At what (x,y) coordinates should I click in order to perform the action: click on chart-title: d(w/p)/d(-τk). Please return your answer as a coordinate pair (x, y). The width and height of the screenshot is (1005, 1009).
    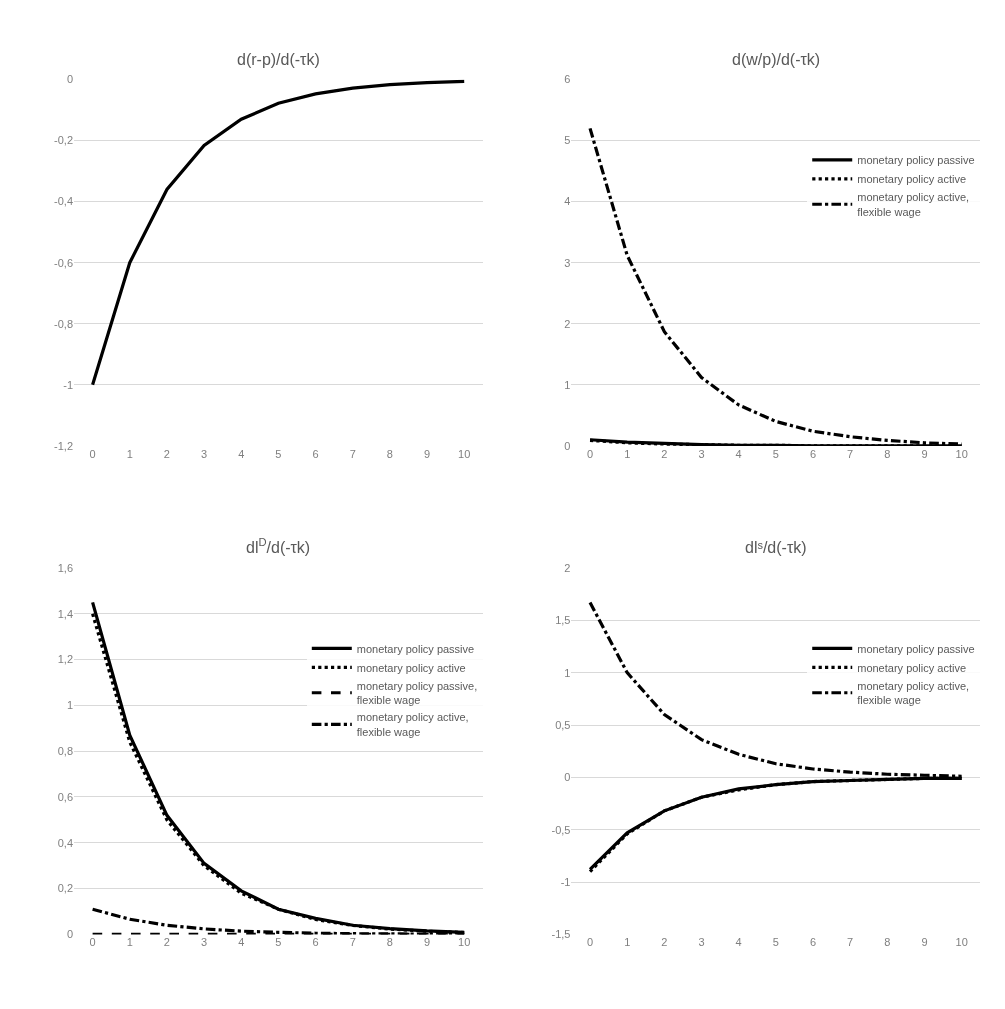
    Looking at the image, I should click on (776, 59).